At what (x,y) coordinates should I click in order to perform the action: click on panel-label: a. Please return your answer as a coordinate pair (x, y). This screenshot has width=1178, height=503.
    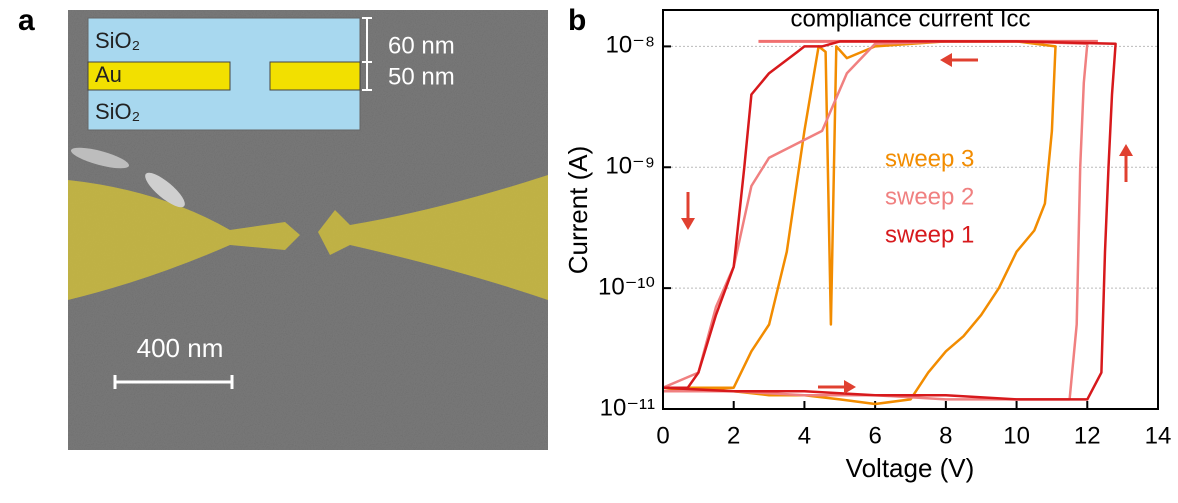
    Looking at the image, I should click on (26, 20).